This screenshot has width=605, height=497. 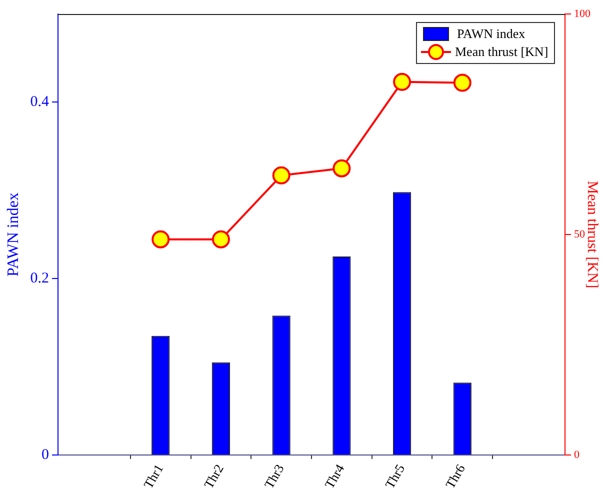 I want to click on y-tick-label: 0.4, so click(x=40, y=102).